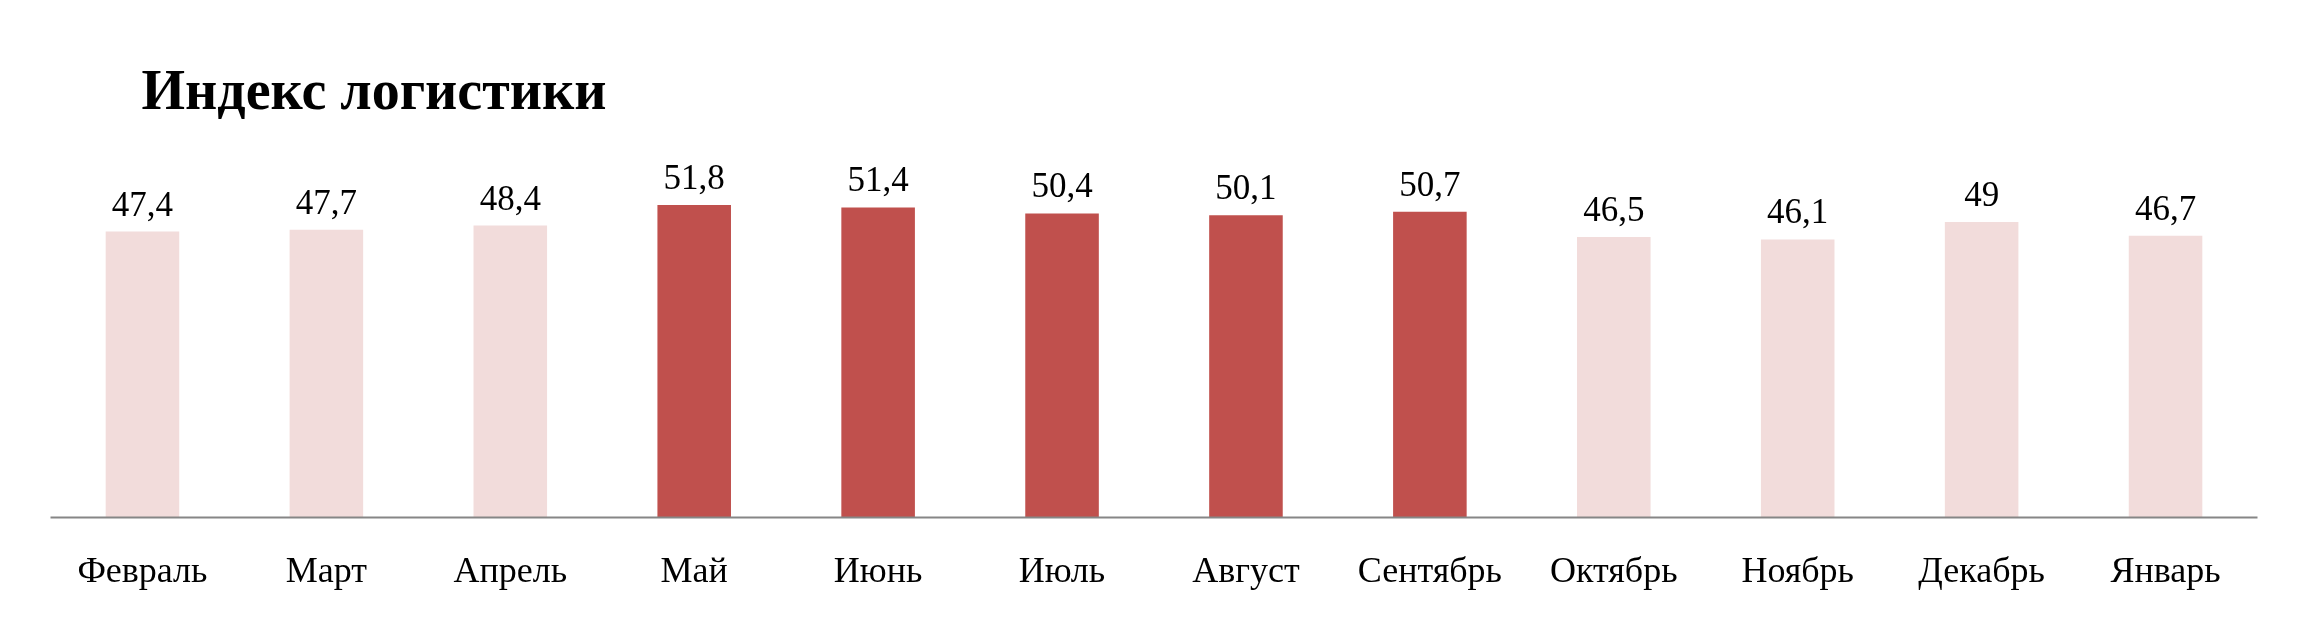 Image resolution: width=2307 pixels, height=620 pixels. I want to click on x-tick-label: Октябрь, so click(1614, 569).